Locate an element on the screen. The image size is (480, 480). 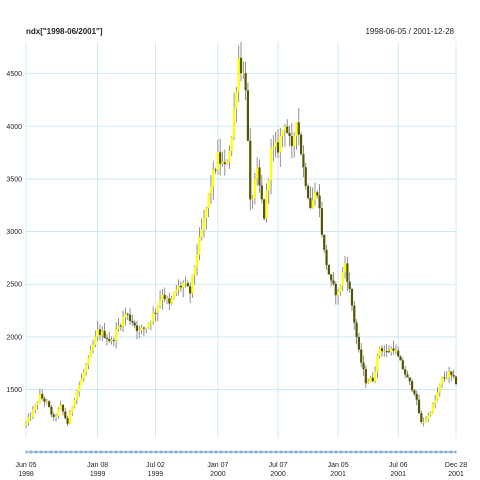
y-tick-label: 3500 is located at coordinates (14, 179).